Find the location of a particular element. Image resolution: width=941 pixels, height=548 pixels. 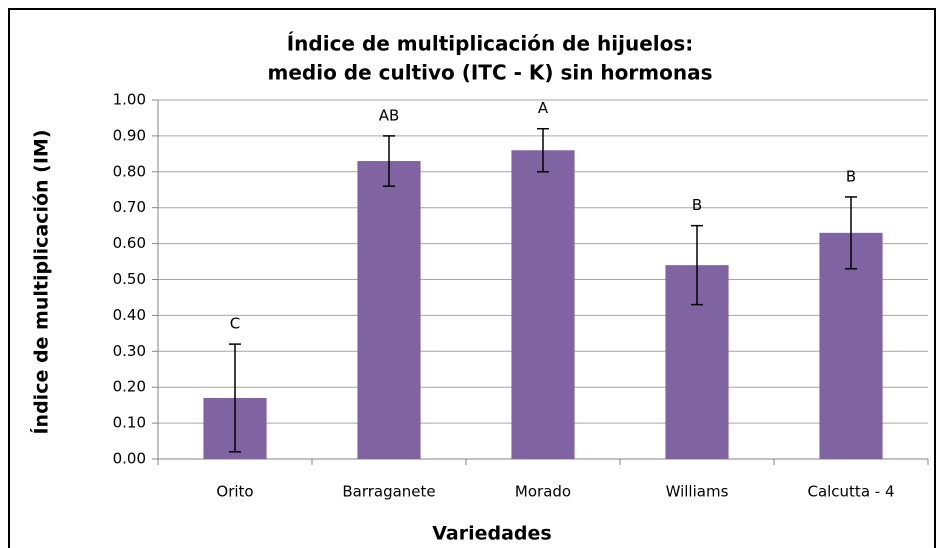

y-axis-title: Índice de multiplicación (IM) is located at coordinates (41, 281).